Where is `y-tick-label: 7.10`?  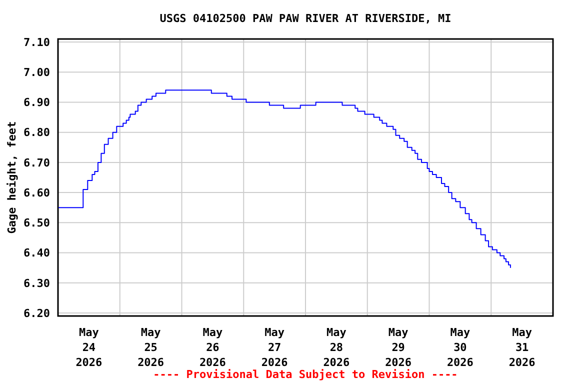 y-tick-label: 7.10 is located at coordinates (37, 42).